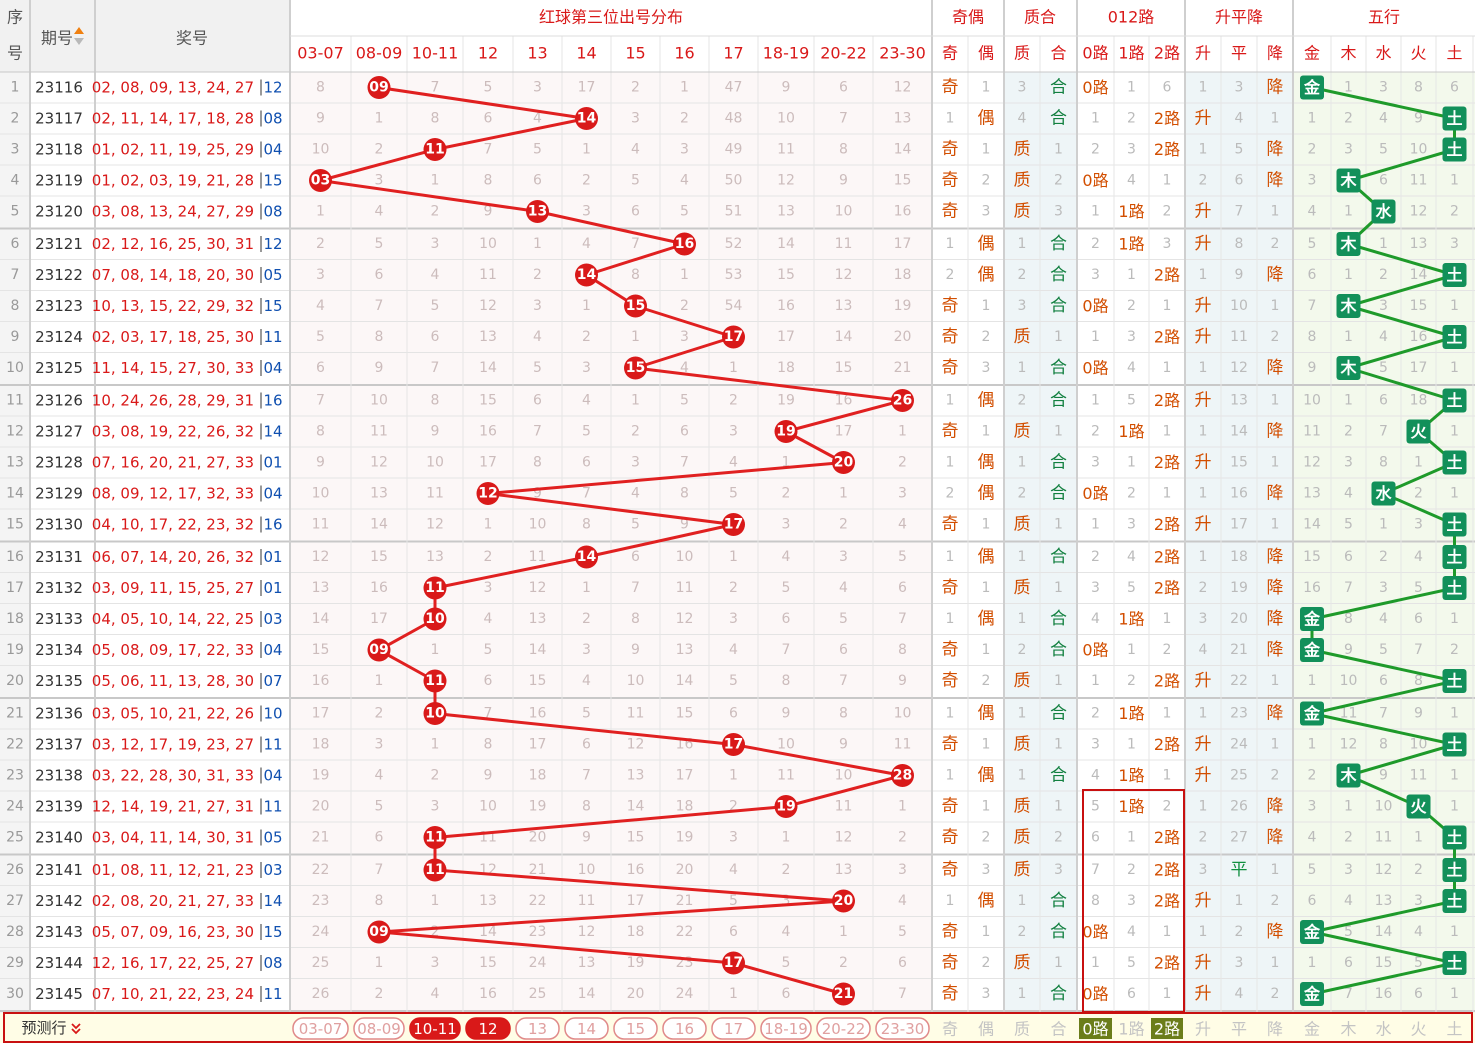 This screenshot has width=1475, height=1043. Describe the element at coordinates (173, 745) in the screenshot. I see `row-red-balls: 03, 12, 17, 19, 23, 27` at that location.